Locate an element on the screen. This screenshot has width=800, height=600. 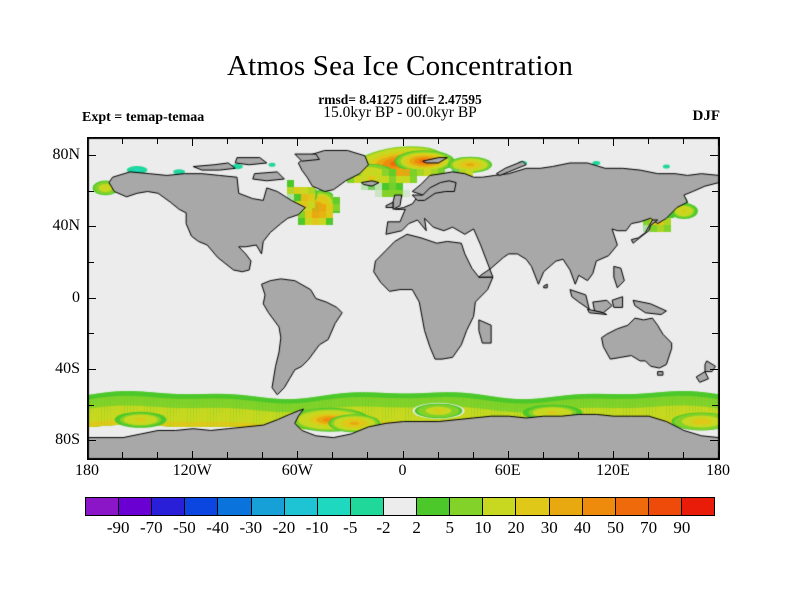
colorbar-tick-label: -30 is located at coordinates (251, 527).